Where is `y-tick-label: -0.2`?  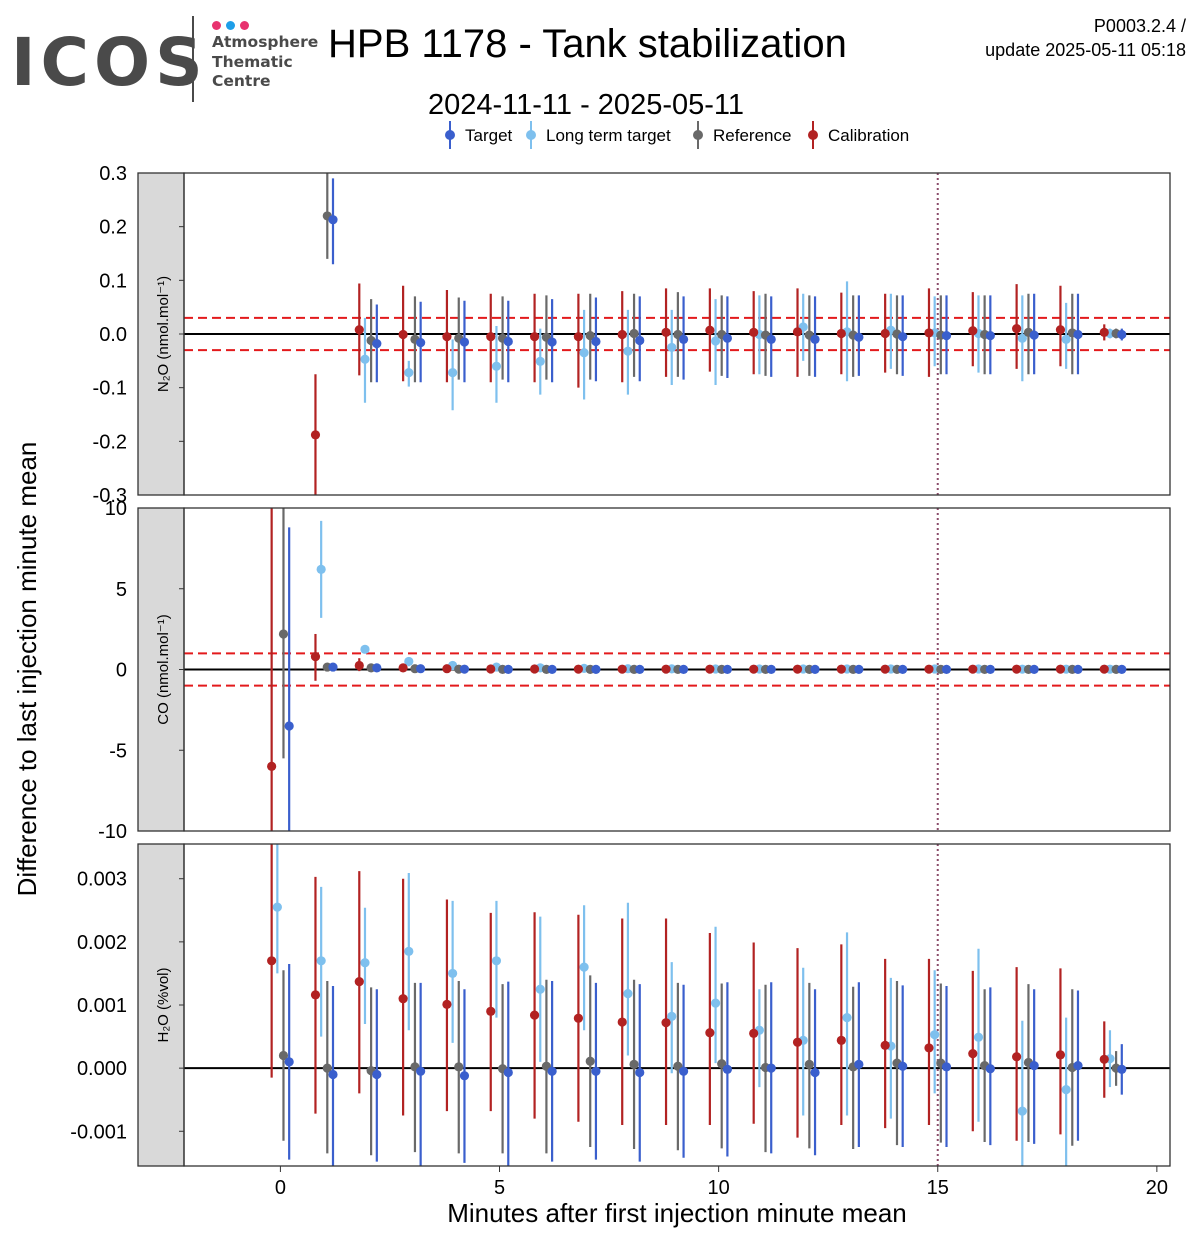 y-tick-label: -0.2 is located at coordinates (110, 442).